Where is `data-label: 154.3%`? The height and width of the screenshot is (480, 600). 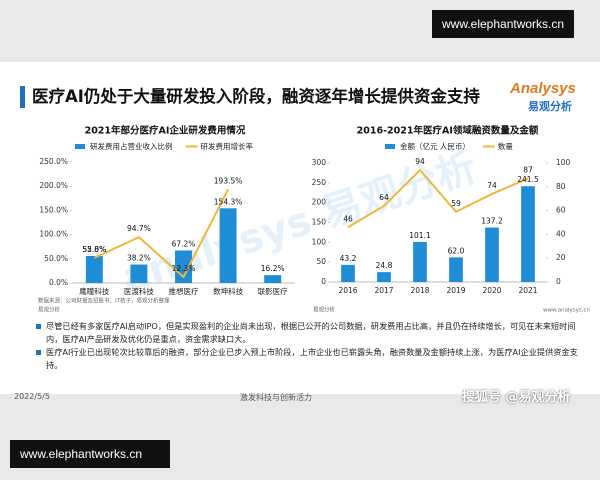
data-label: 154.3% is located at coordinates (228, 201).